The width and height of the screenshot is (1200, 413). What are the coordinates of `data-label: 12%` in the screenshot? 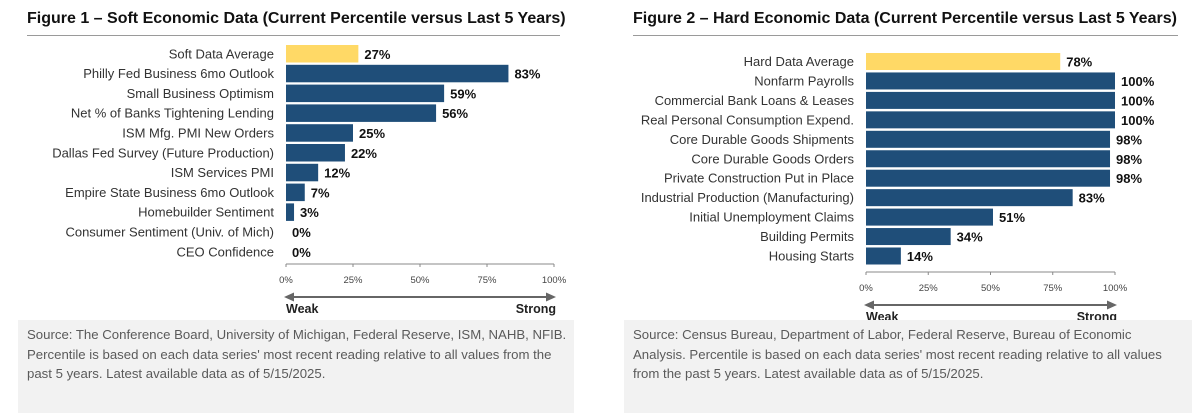 It's located at (337, 173).